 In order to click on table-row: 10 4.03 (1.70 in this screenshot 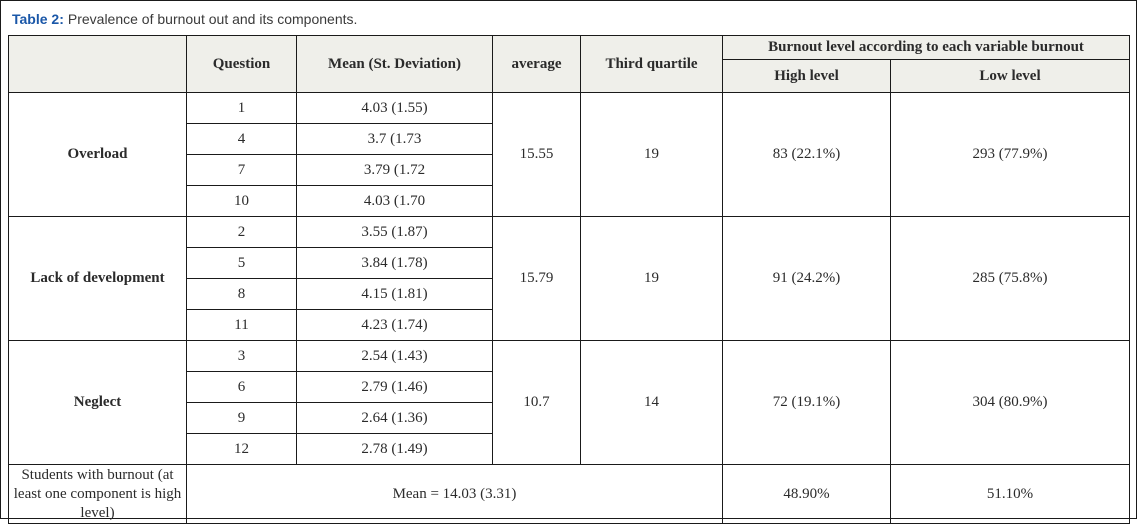, I will do `click(569, 201)`.